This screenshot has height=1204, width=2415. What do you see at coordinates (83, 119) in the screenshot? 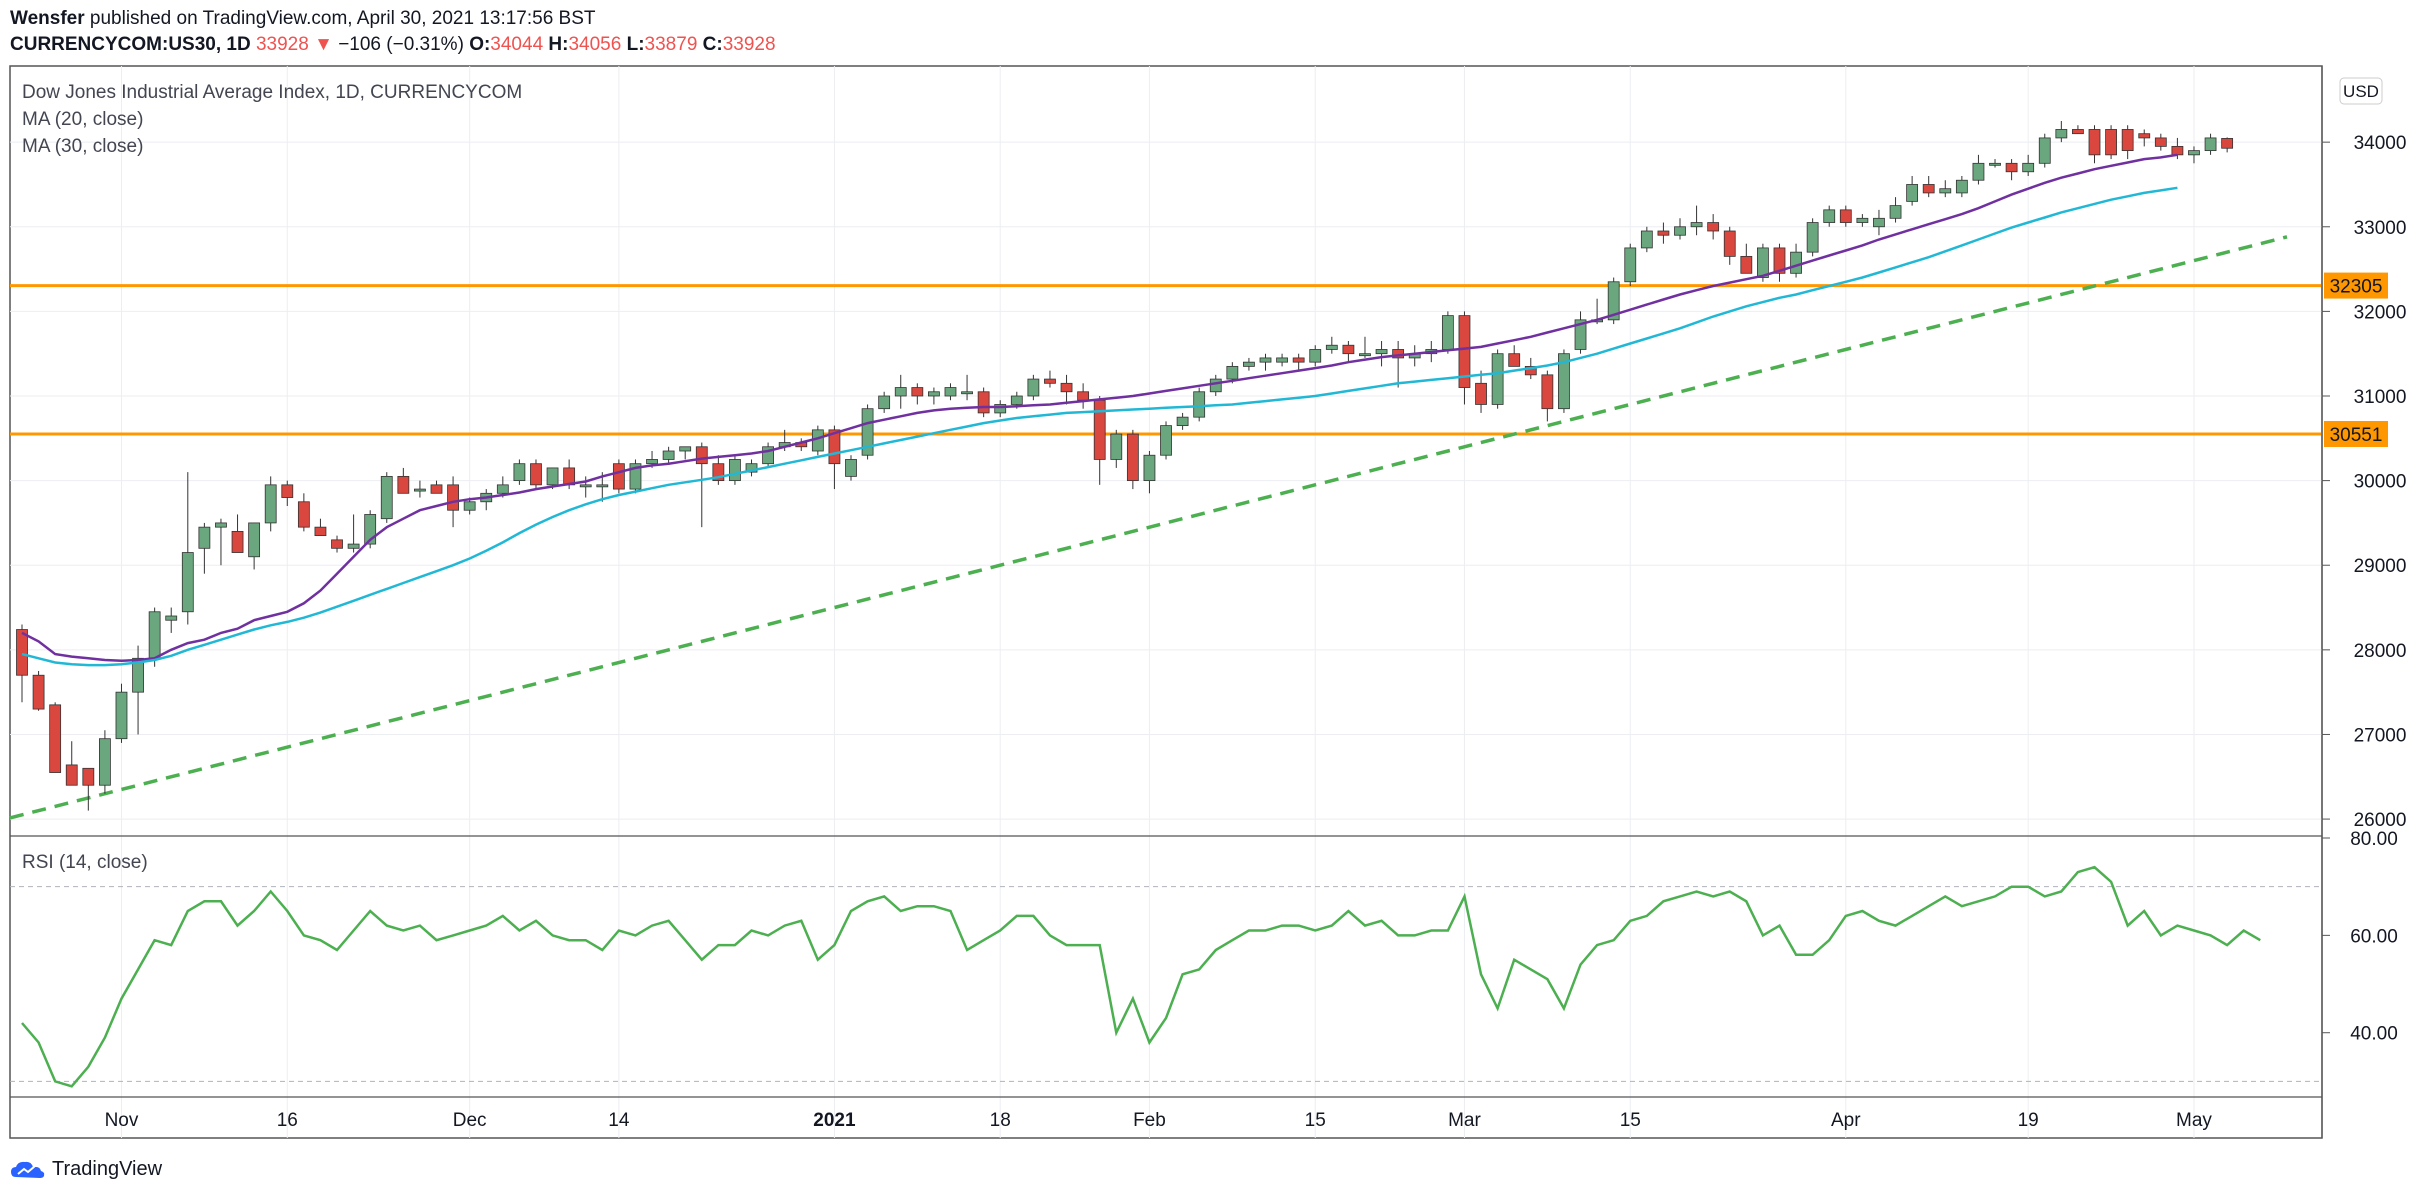
I see `legend-ma20: MA (20, close)` at bounding box center [83, 119].